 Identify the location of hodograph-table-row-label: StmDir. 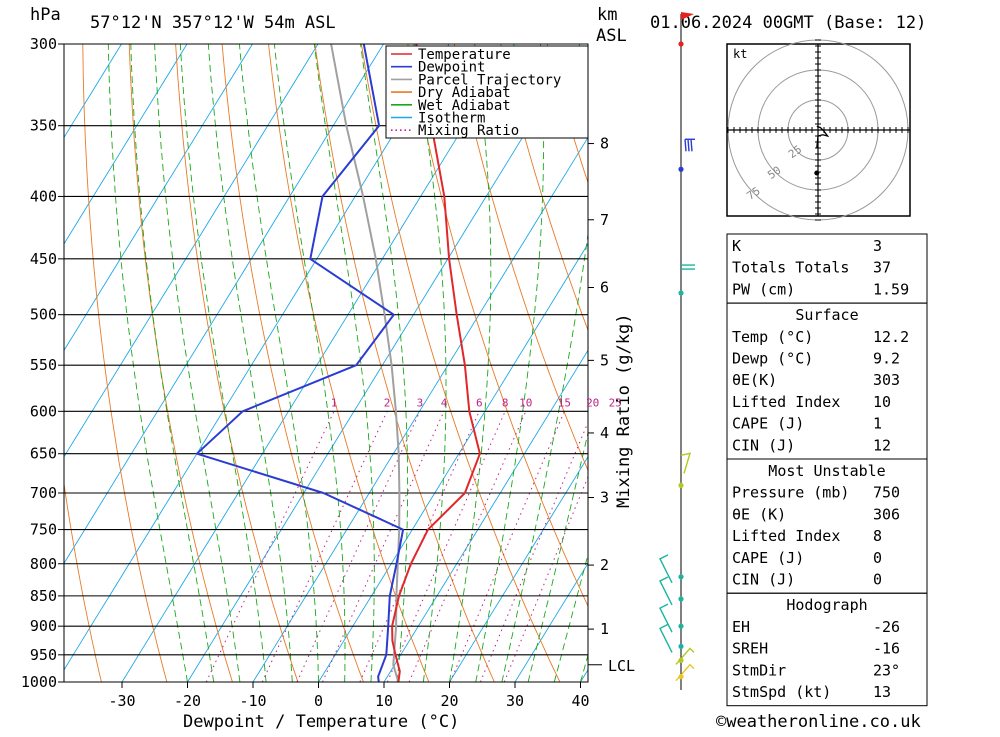
(759, 670).